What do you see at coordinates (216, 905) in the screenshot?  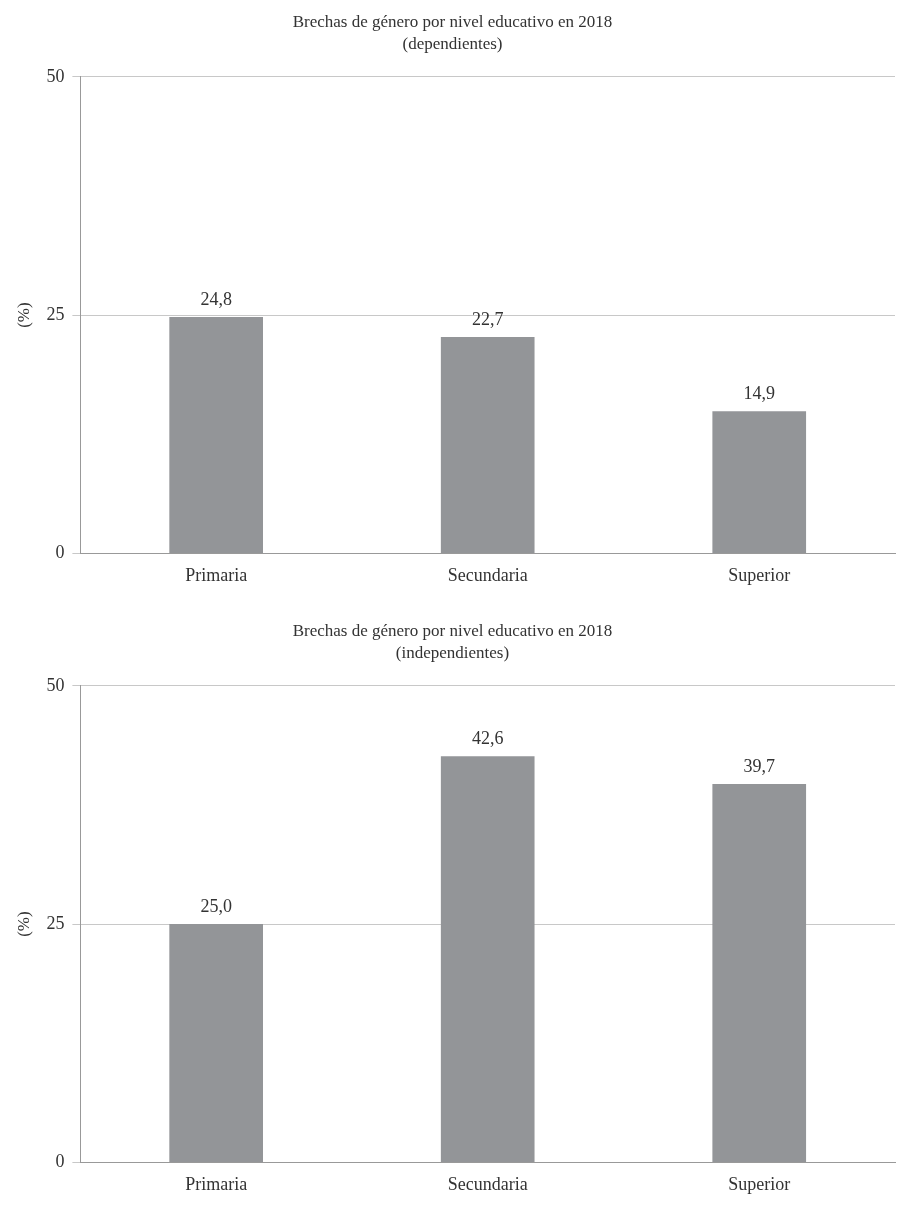 I see `data-label: 25,0` at bounding box center [216, 905].